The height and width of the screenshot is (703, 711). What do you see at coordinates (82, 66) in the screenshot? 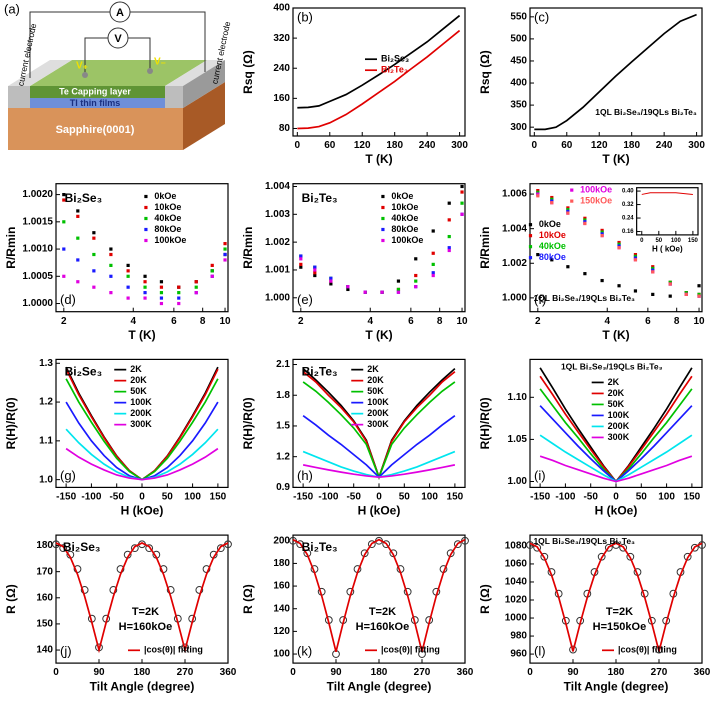
I see `probe-label: V₊` at bounding box center [82, 66].